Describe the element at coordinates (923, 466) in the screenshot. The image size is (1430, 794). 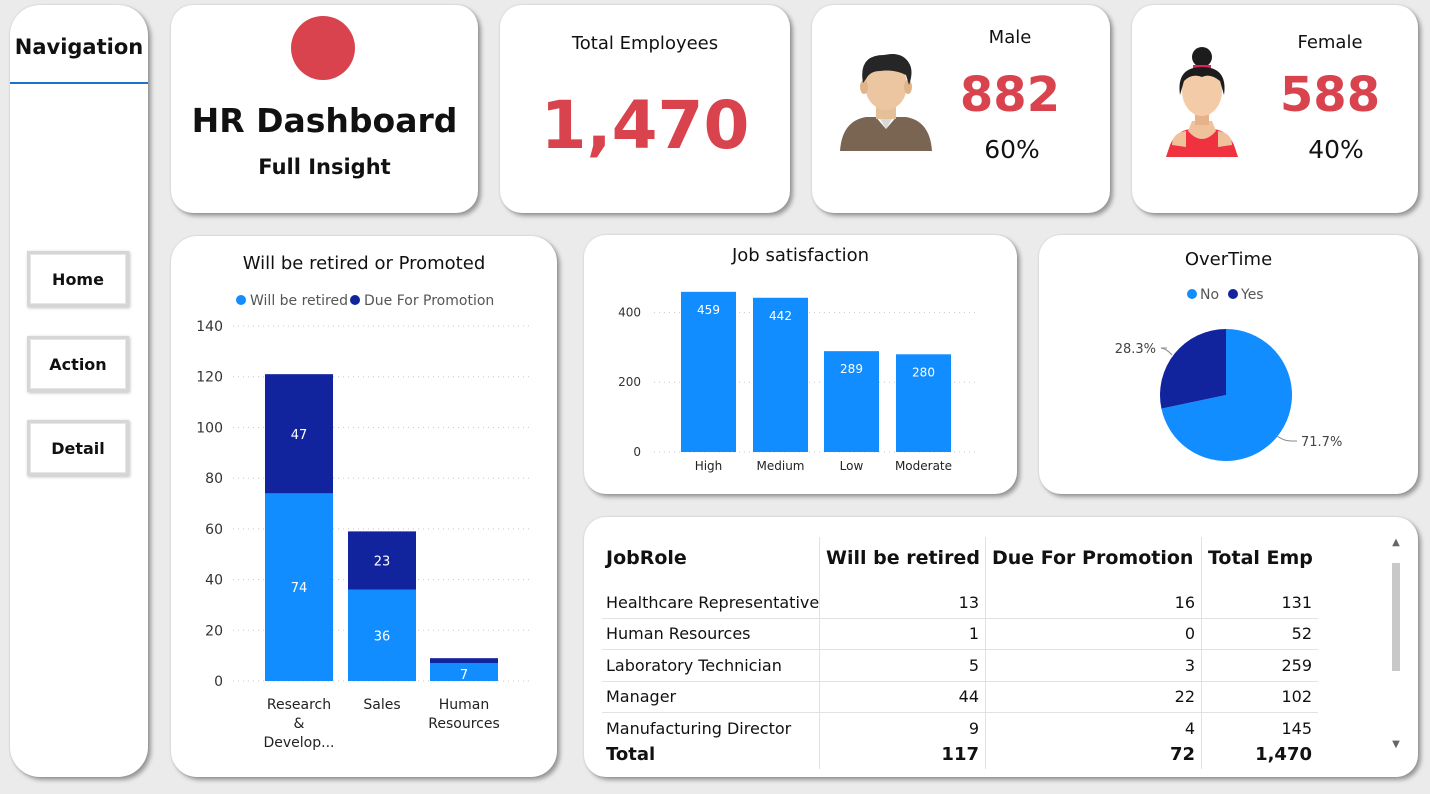
I see `x-tick-label: Moderate` at that location.